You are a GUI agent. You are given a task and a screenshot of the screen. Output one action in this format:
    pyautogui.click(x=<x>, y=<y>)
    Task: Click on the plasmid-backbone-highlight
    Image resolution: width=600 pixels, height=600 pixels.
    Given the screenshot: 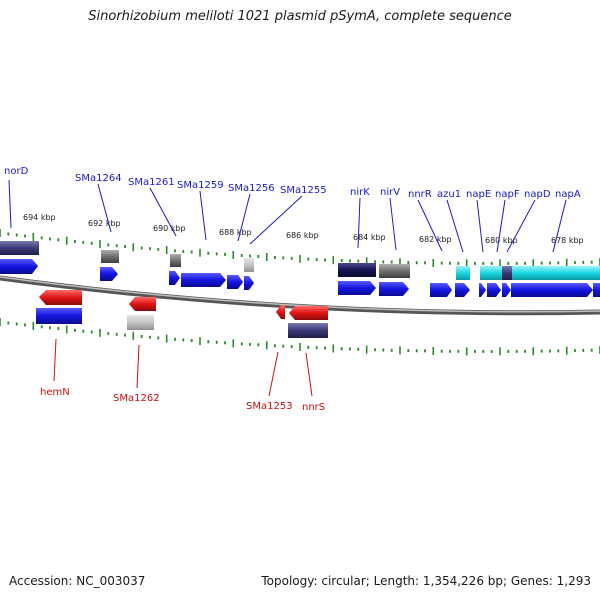 What is the action you would take?
    pyautogui.click(x=300, y=294)
    